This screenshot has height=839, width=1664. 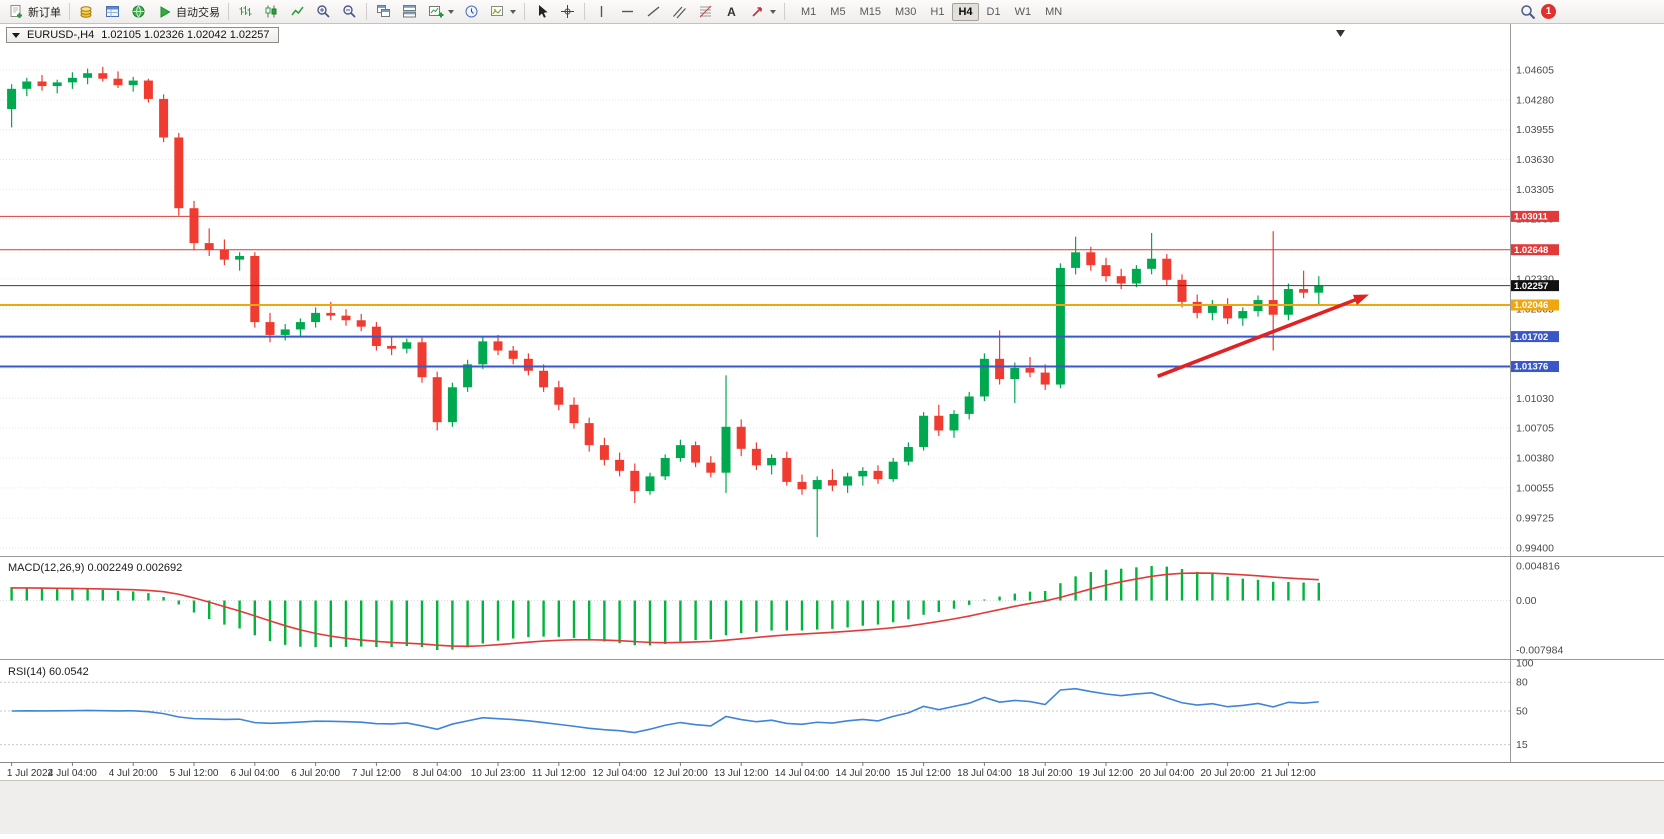 What do you see at coordinates (16, 11) in the screenshot?
I see `new-order-icon` at bounding box center [16, 11].